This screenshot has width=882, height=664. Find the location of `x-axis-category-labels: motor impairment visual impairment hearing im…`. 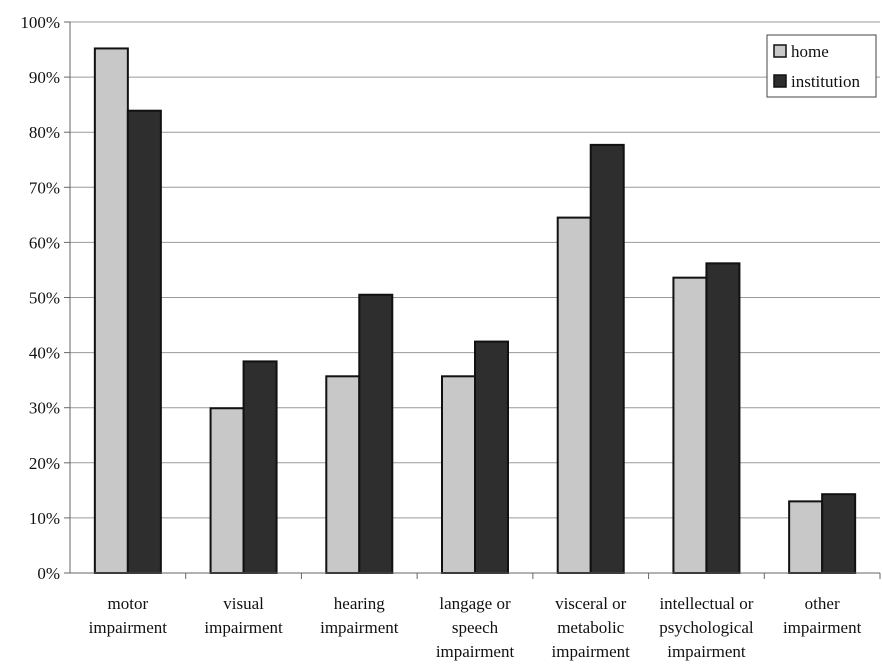

x-axis-category-labels: motor impairment visual impairment hearing im… is located at coordinates (475, 627).